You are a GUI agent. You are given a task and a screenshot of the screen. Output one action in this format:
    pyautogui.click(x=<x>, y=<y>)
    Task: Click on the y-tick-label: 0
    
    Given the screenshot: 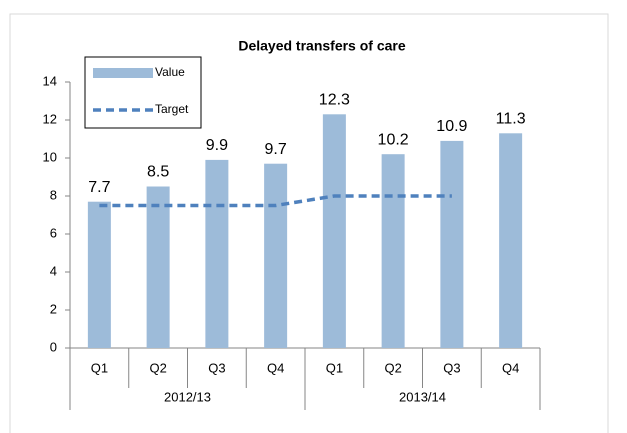 What is the action you would take?
    pyautogui.click(x=53, y=346)
    